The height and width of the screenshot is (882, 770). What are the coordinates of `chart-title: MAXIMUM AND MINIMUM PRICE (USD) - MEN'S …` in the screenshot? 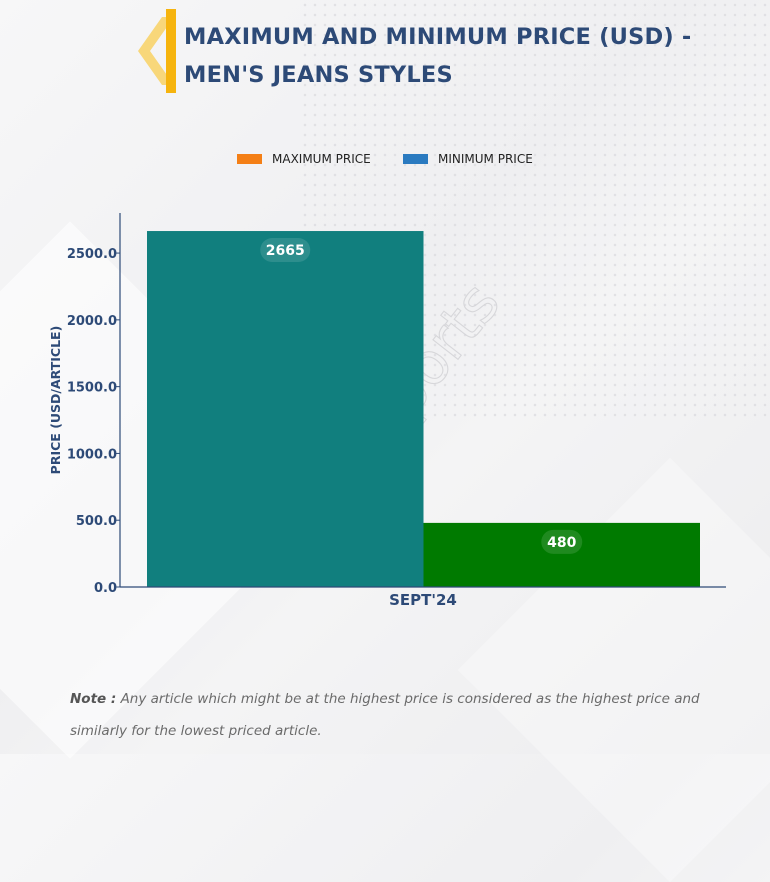 It's located at (444, 56).